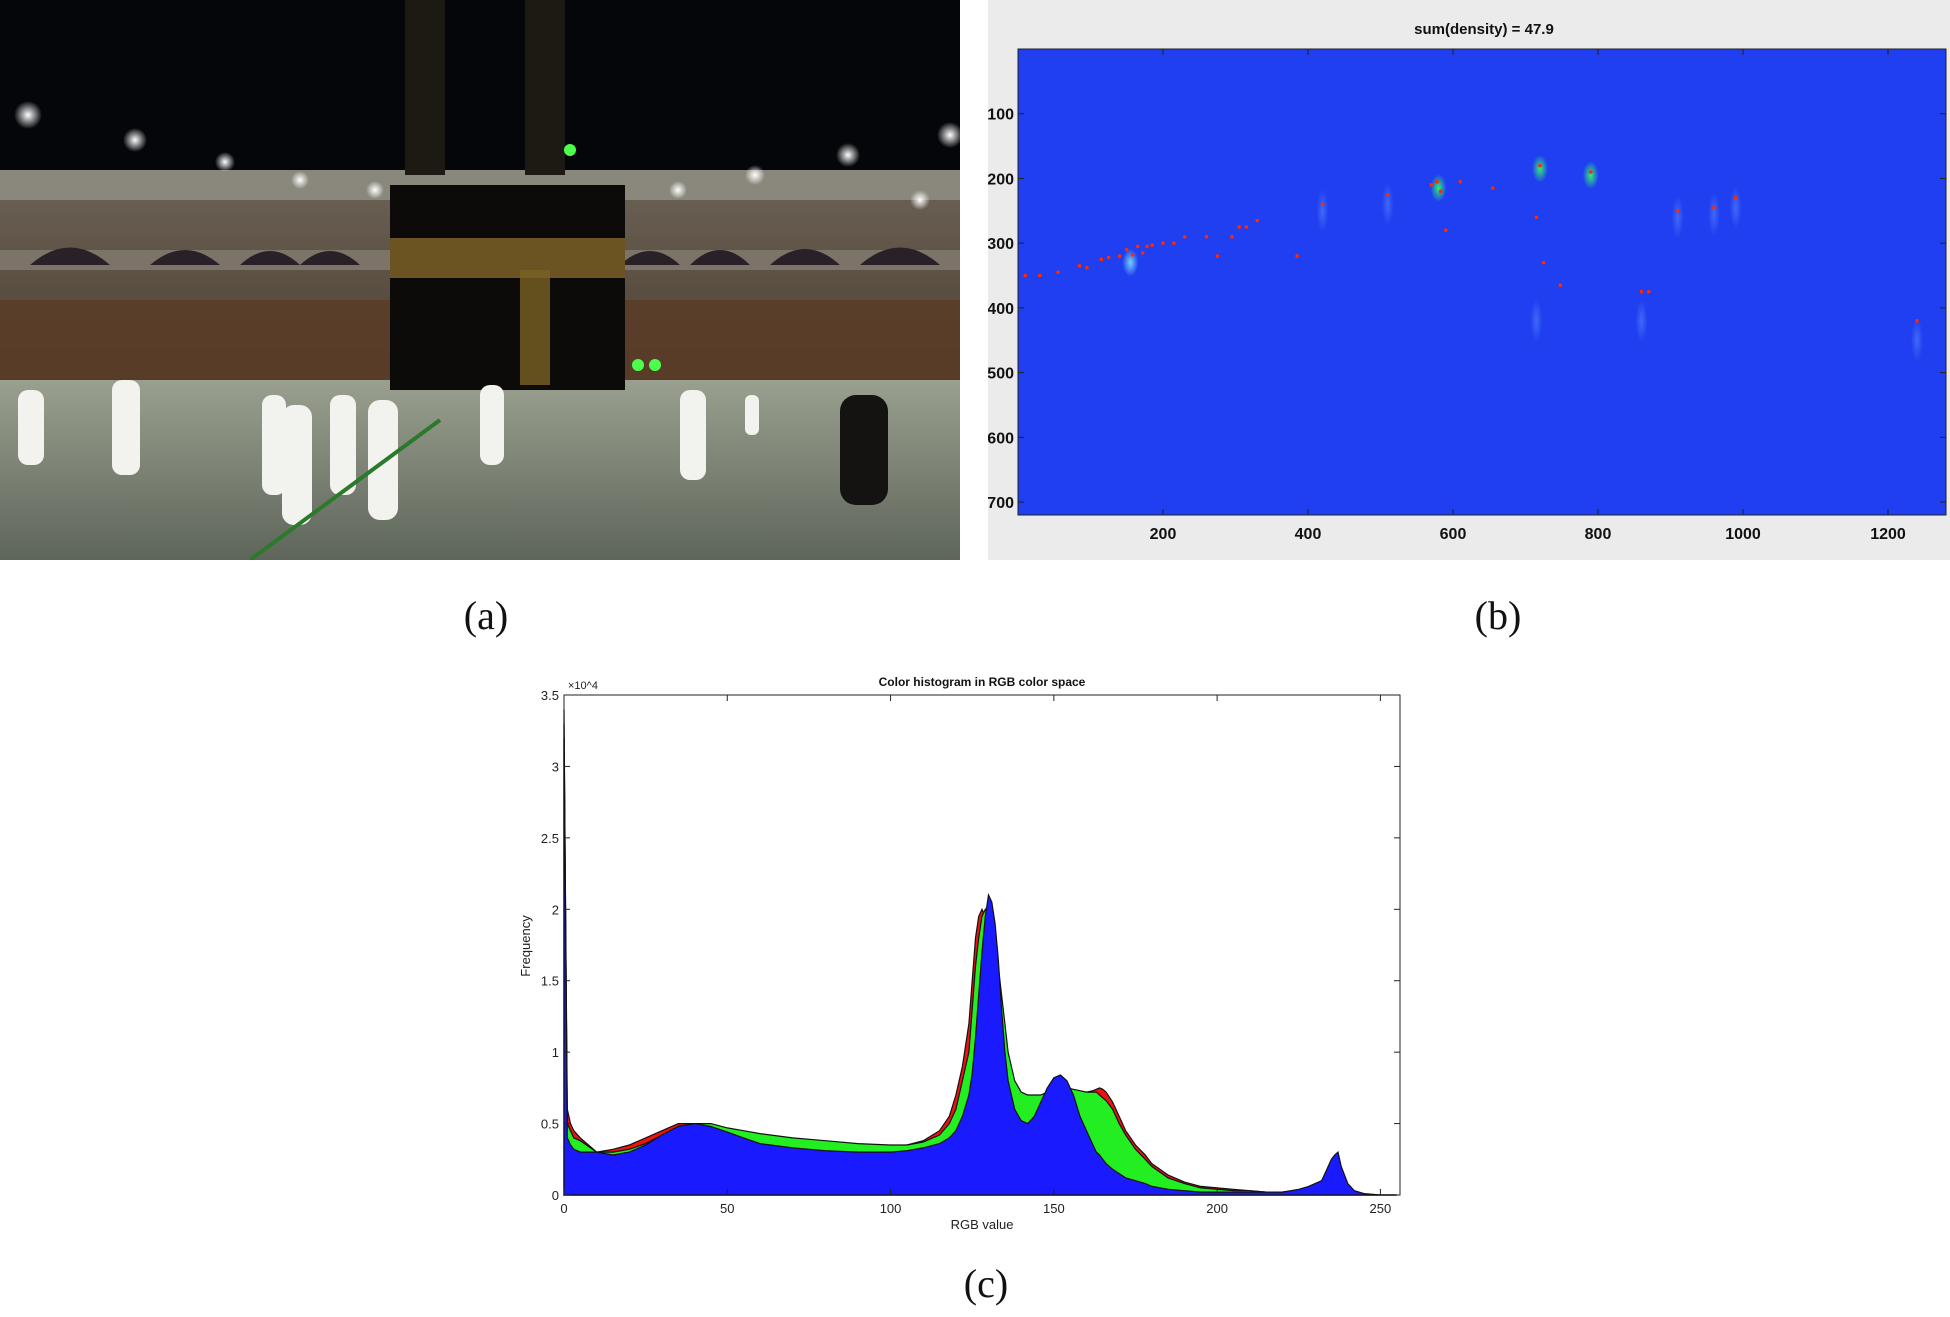  I want to click on y-tick-label: 2, so click(555, 909).